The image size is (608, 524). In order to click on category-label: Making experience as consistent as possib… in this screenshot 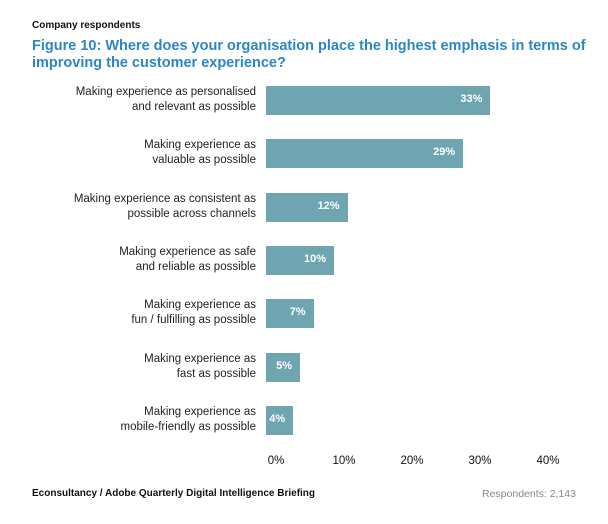, I will do `click(164, 206)`.